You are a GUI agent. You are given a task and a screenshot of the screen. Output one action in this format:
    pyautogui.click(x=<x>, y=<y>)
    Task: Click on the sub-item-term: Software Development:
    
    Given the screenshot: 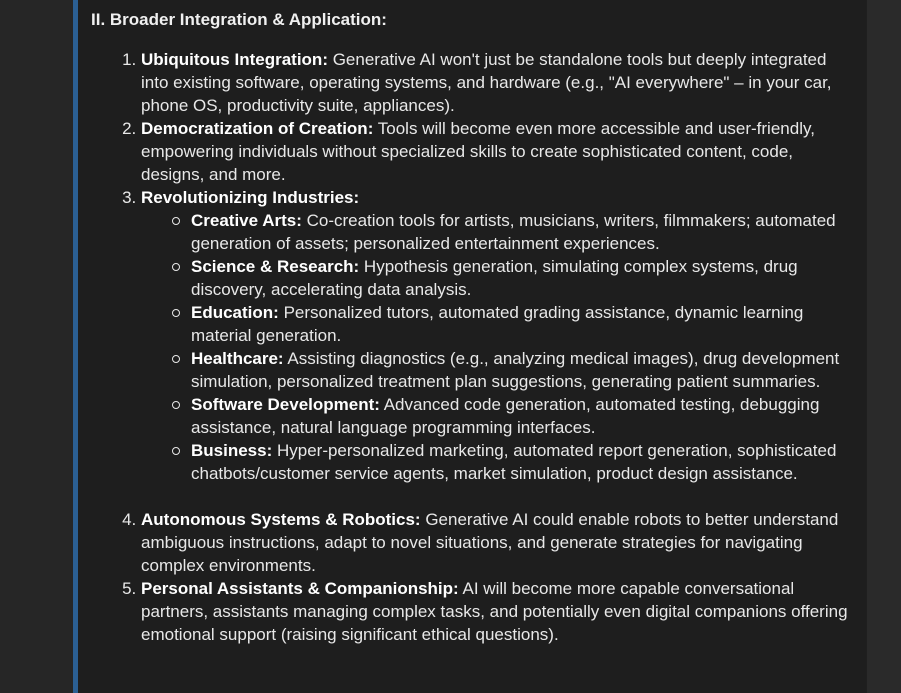 What is the action you would take?
    pyautogui.click(x=285, y=404)
    